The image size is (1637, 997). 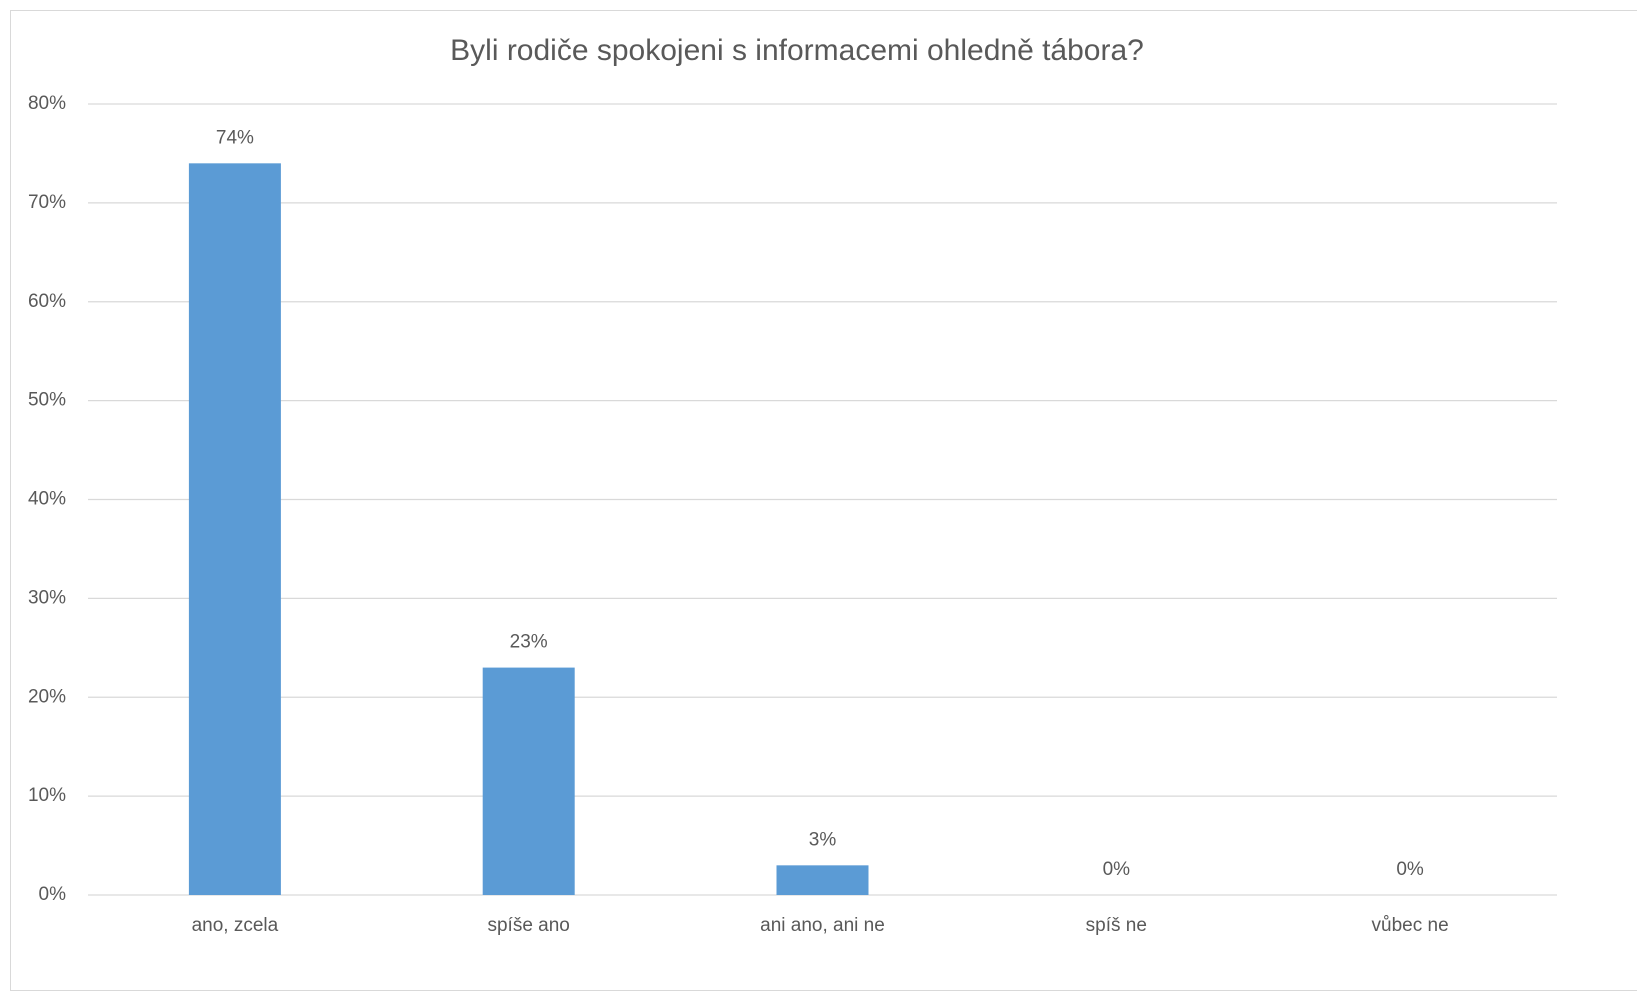 I want to click on x-tick-label: ano, zcela, so click(x=235, y=925).